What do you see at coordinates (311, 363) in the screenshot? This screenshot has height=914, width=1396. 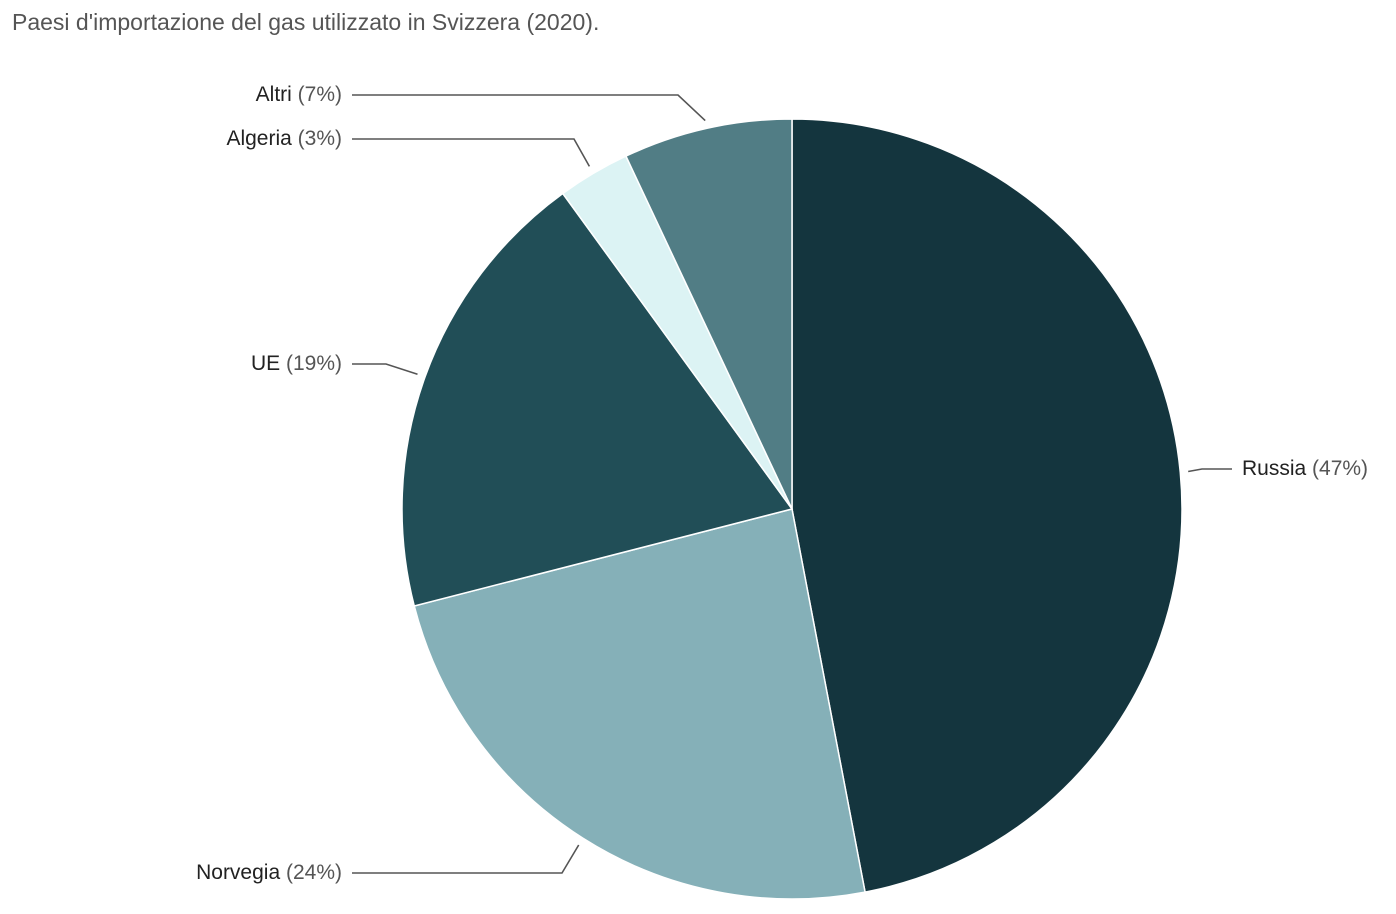 I see `pie-label-percent: (19%)` at bounding box center [311, 363].